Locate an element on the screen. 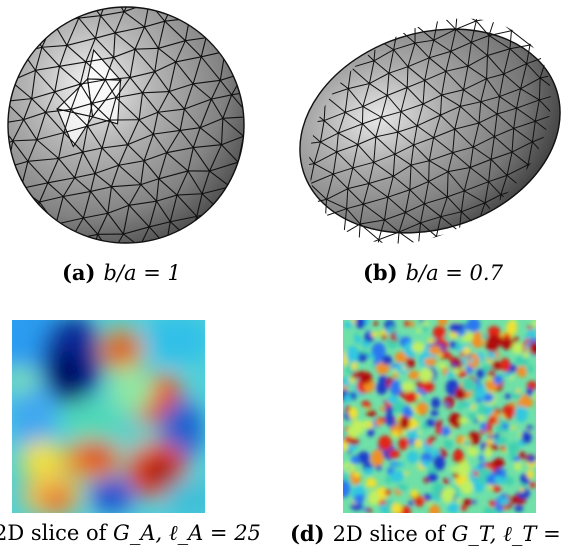 This screenshot has width=570, height=551. panel-c is located at coordinates (108, 416).